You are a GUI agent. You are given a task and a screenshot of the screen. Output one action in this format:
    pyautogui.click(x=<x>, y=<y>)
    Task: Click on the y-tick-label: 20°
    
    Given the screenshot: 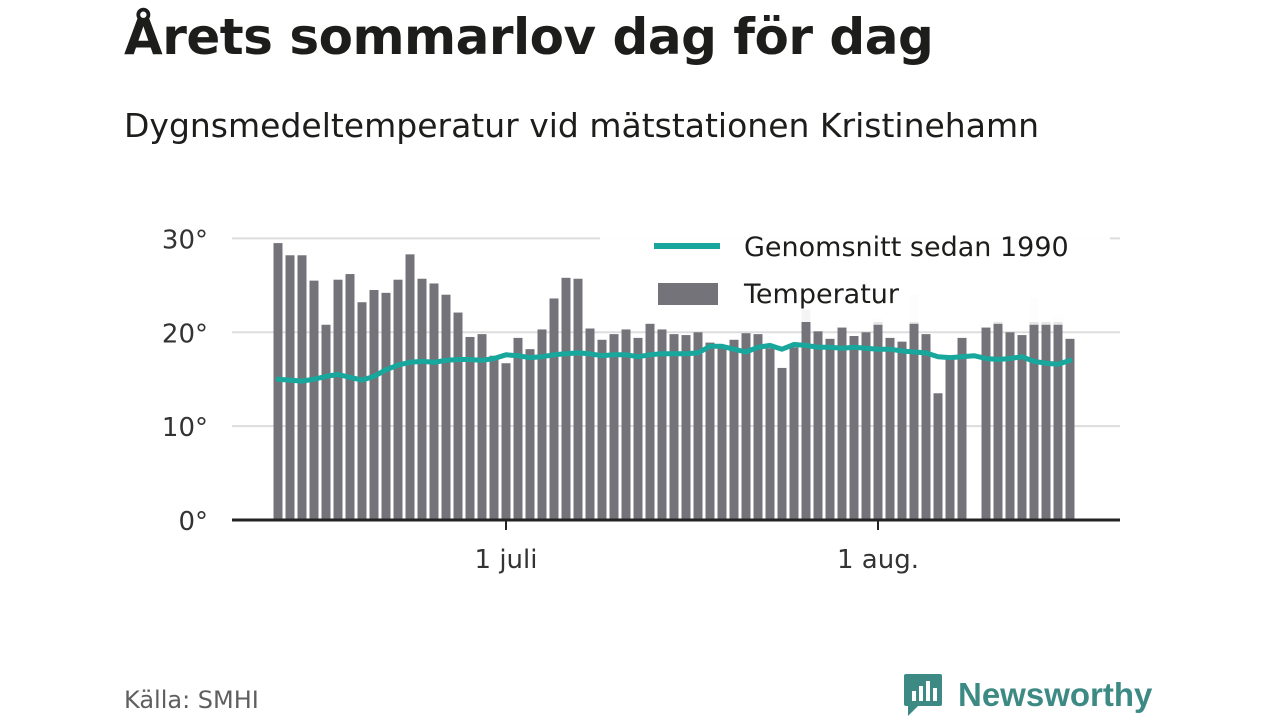 What is the action you would take?
    pyautogui.click(x=185, y=334)
    